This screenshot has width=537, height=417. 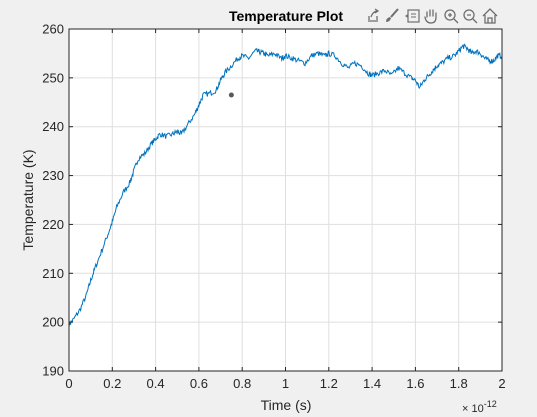 I want to click on x-tick-label: 0.6, so click(x=199, y=383).